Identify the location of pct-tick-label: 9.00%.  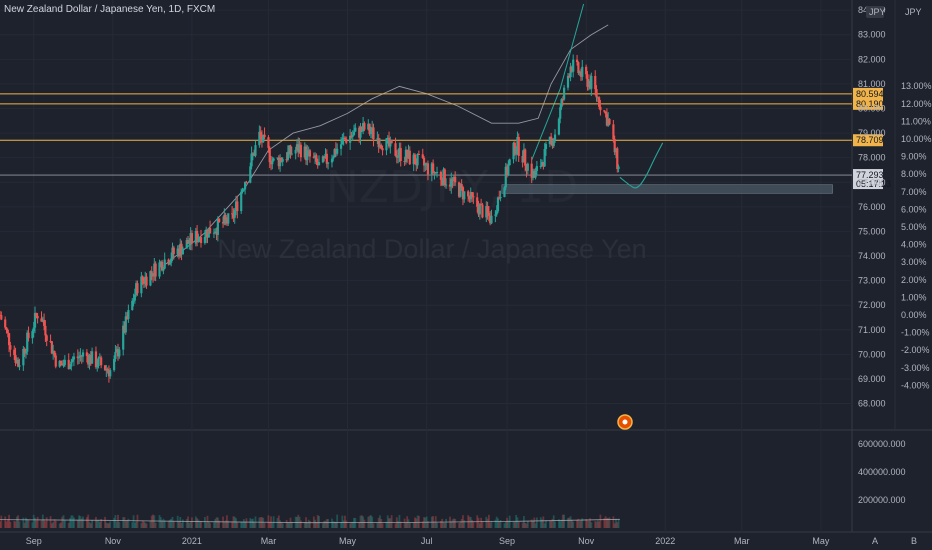
(914, 157).